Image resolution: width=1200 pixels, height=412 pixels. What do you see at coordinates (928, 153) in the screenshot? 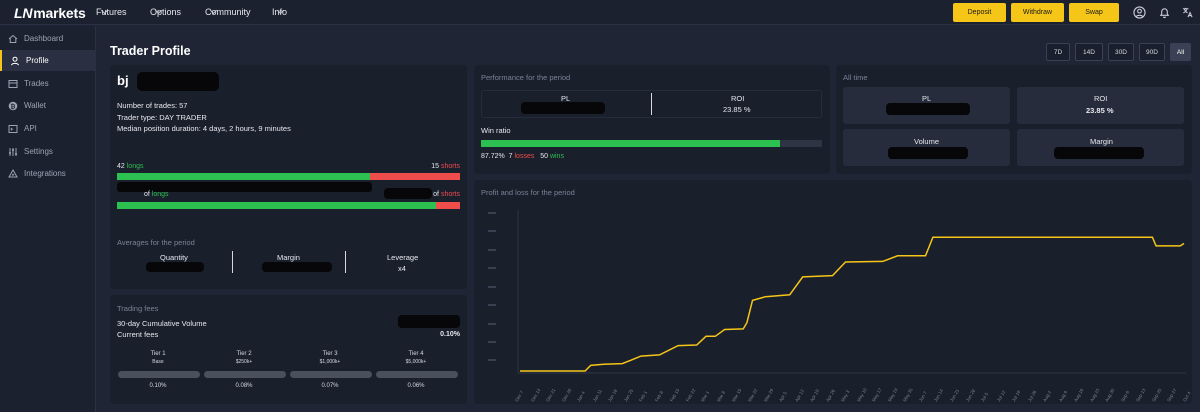
I see `redacted-all-time-volume` at bounding box center [928, 153].